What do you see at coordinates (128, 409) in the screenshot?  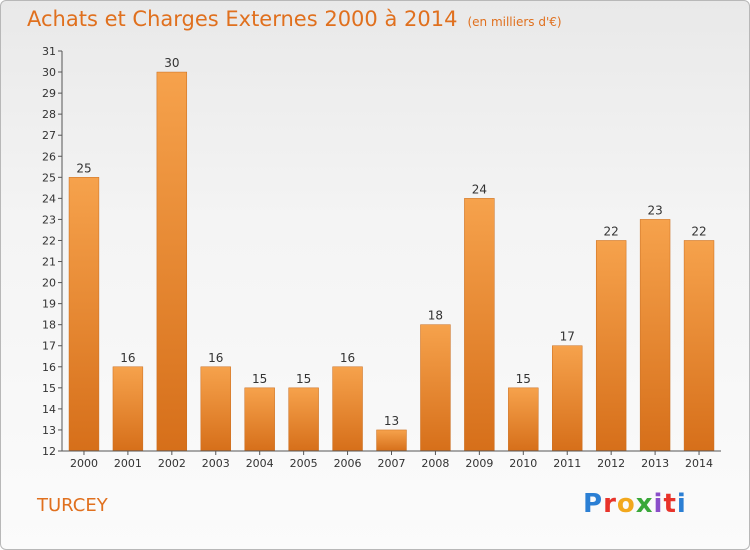 I see `bar-2001` at bounding box center [128, 409].